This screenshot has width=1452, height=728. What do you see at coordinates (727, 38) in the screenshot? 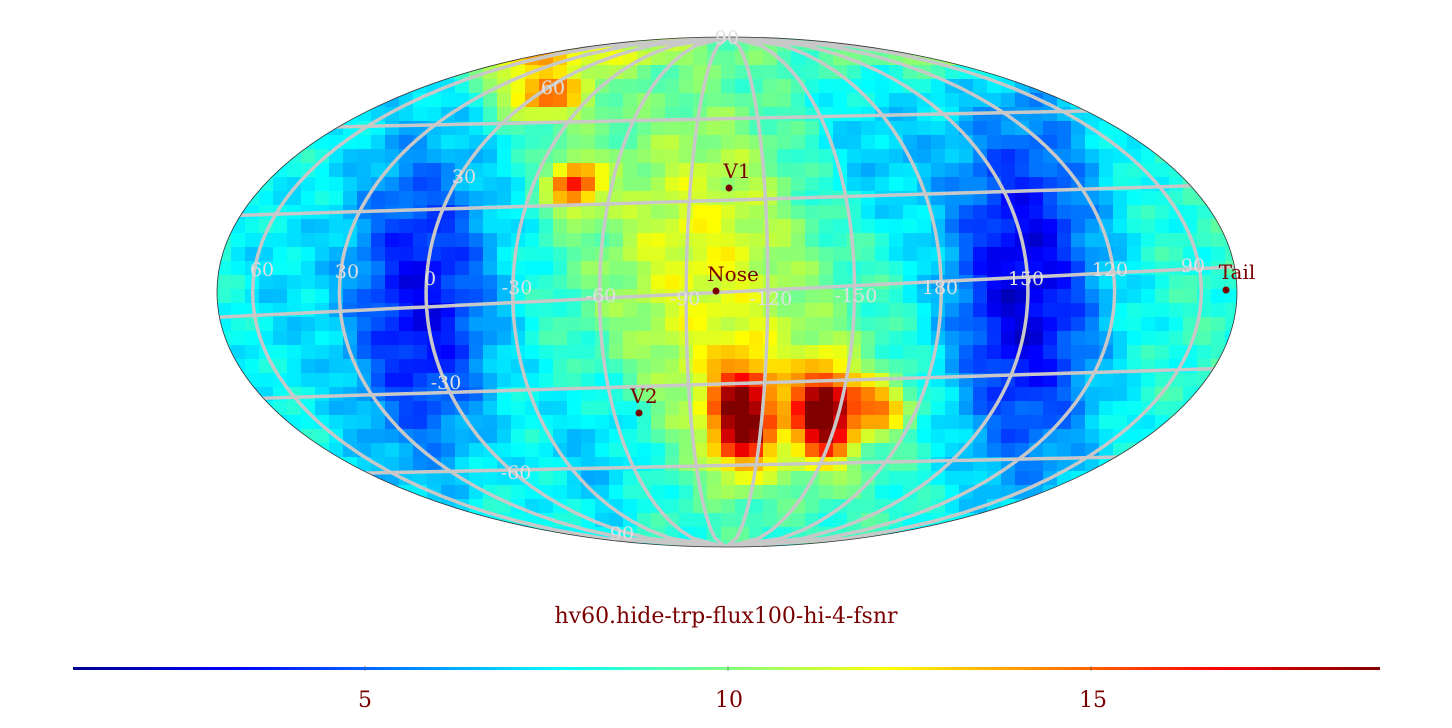
I see `lat-label-north-pole: 90` at bounding box center [727, 38].